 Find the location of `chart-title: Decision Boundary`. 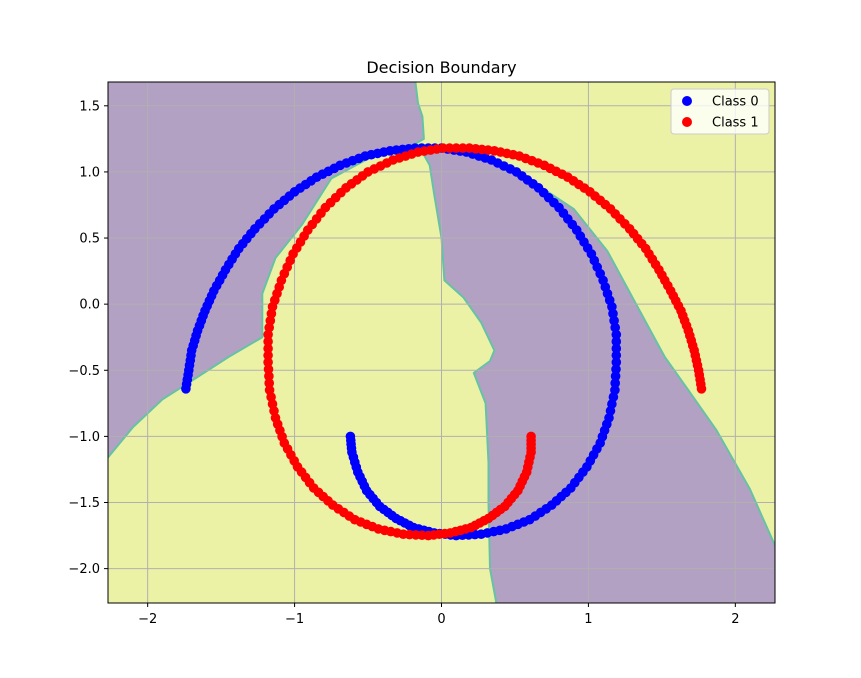

chart-title: Decision Boundary is located at coordinates (441, 67).